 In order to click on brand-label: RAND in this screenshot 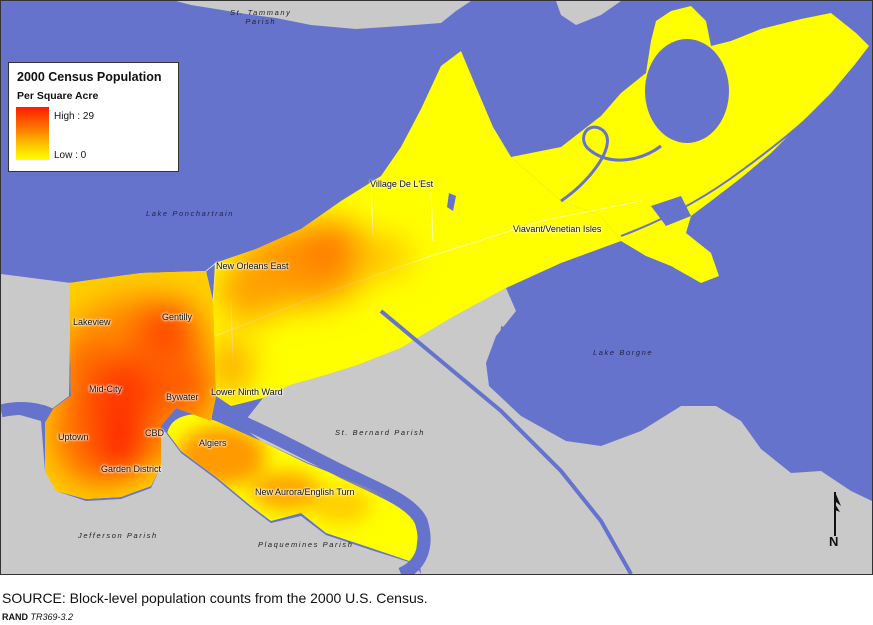, I will do `click(15, 617)`.